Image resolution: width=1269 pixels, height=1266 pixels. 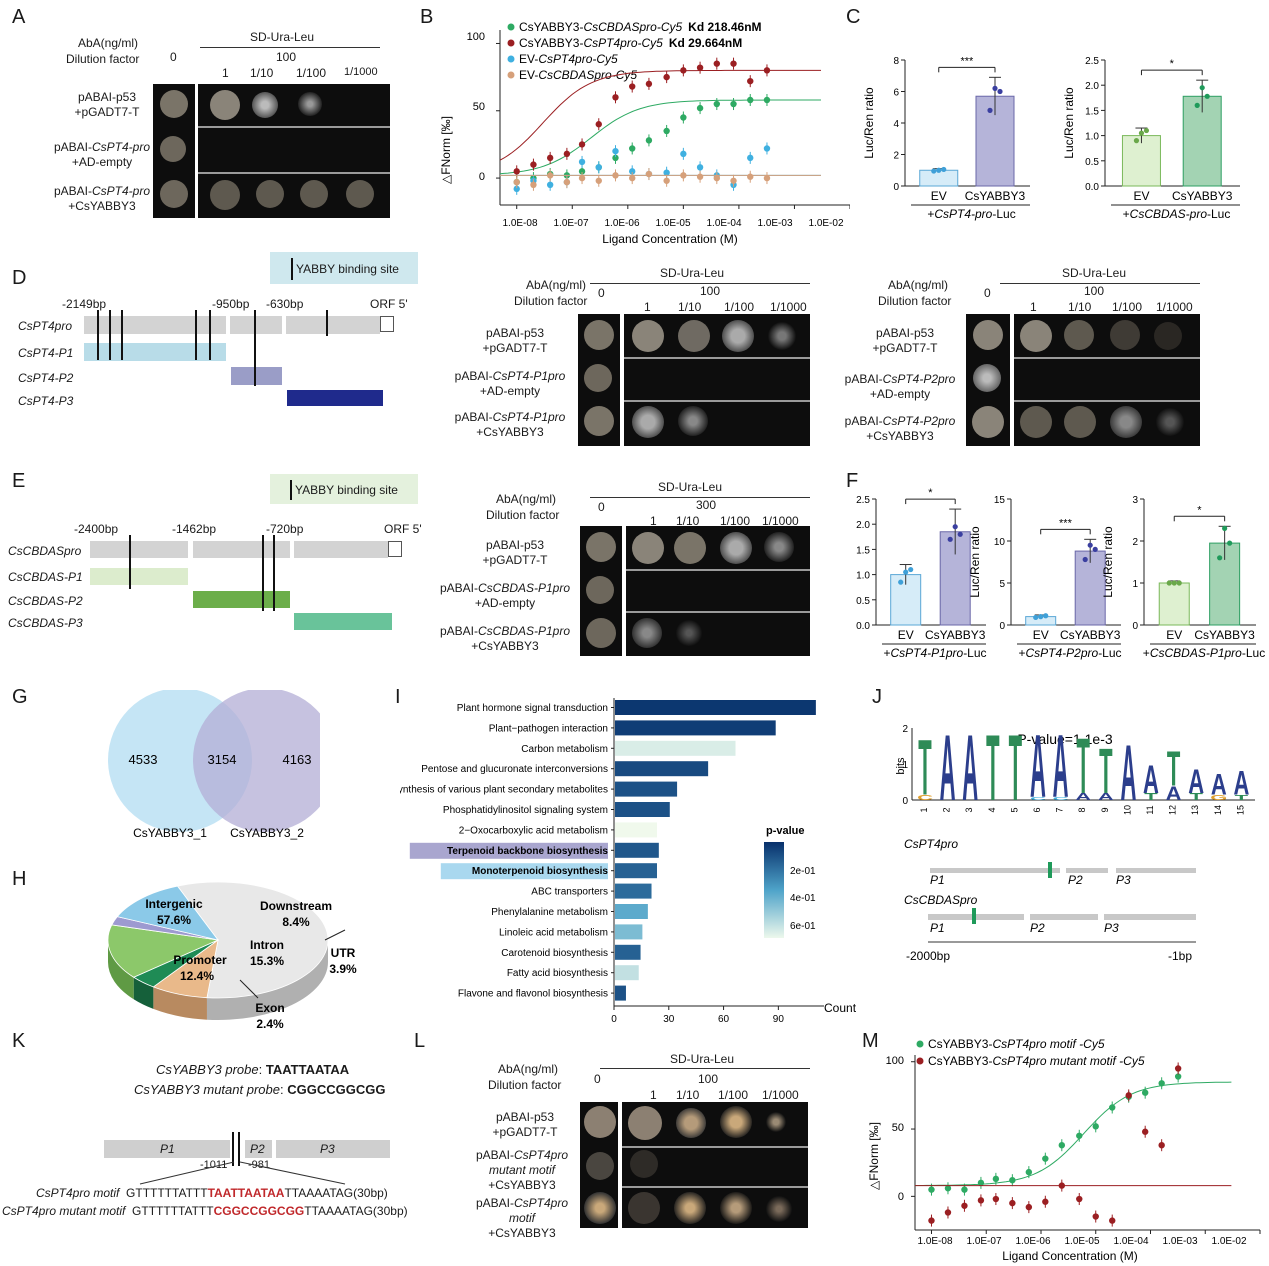 What do you see at coordinates (1069, 1256) in the screenshot?
I see `x-axis-label: Ligand Concentration (M)` at bounding box center [1069, 1256].